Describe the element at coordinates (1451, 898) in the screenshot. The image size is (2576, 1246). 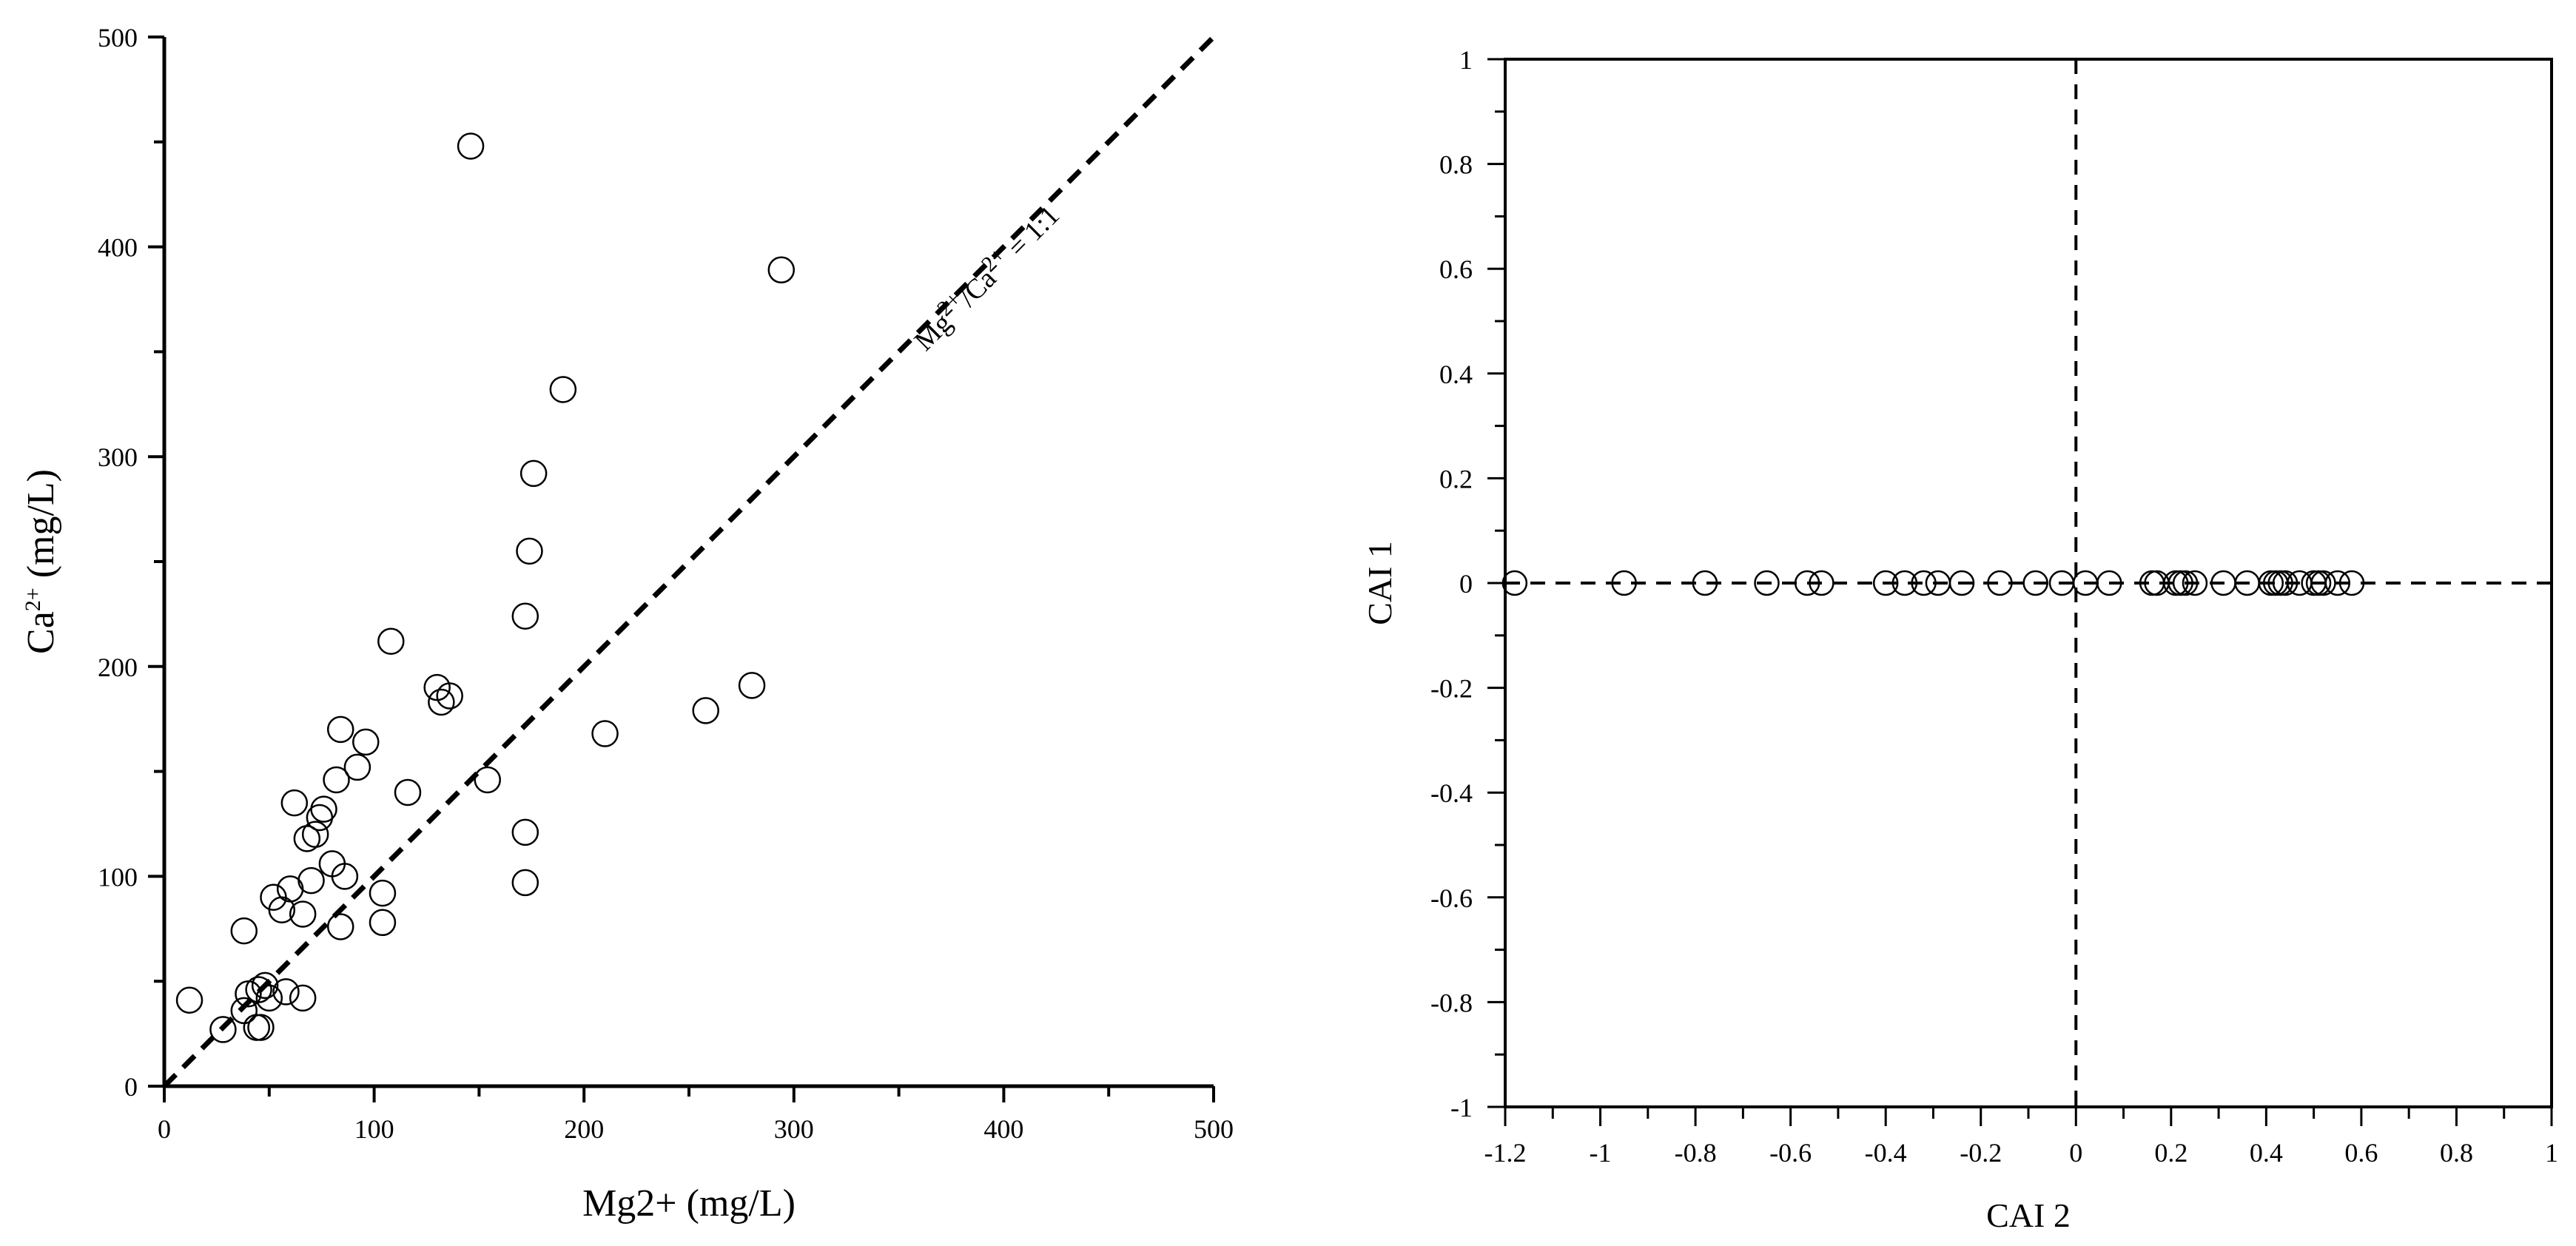
I see `right-y-tick-label: -0.6` at that location.